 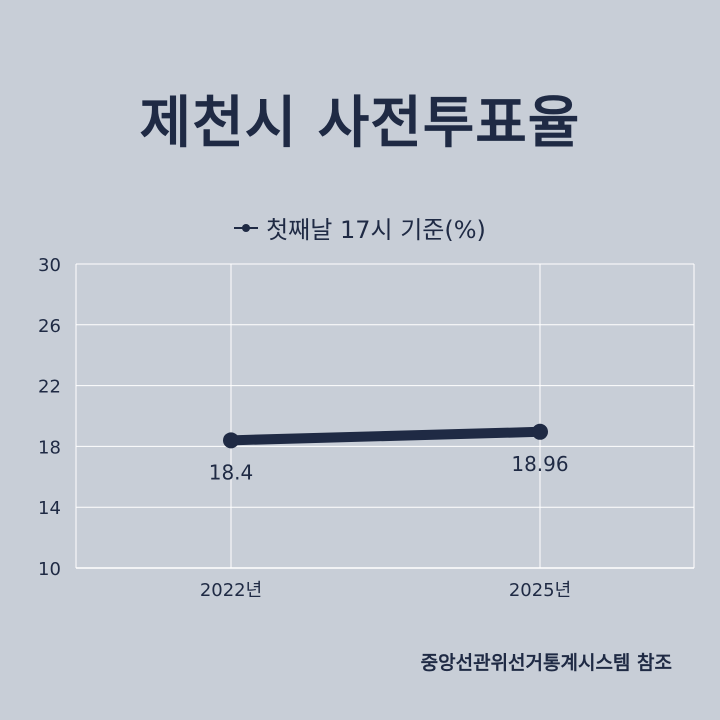 I want to click on y-tick-label: 10, so click(x=49, y=569).